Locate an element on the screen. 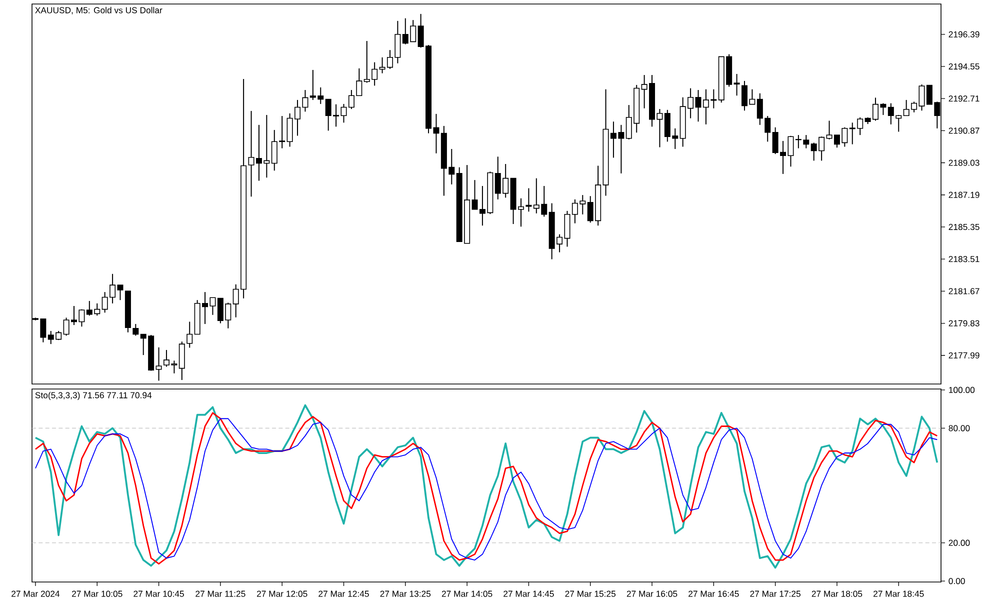  chart-title: Sto(5,3,3,3) 71.56 77.11 70.94 is located at coordinates (93, 396).